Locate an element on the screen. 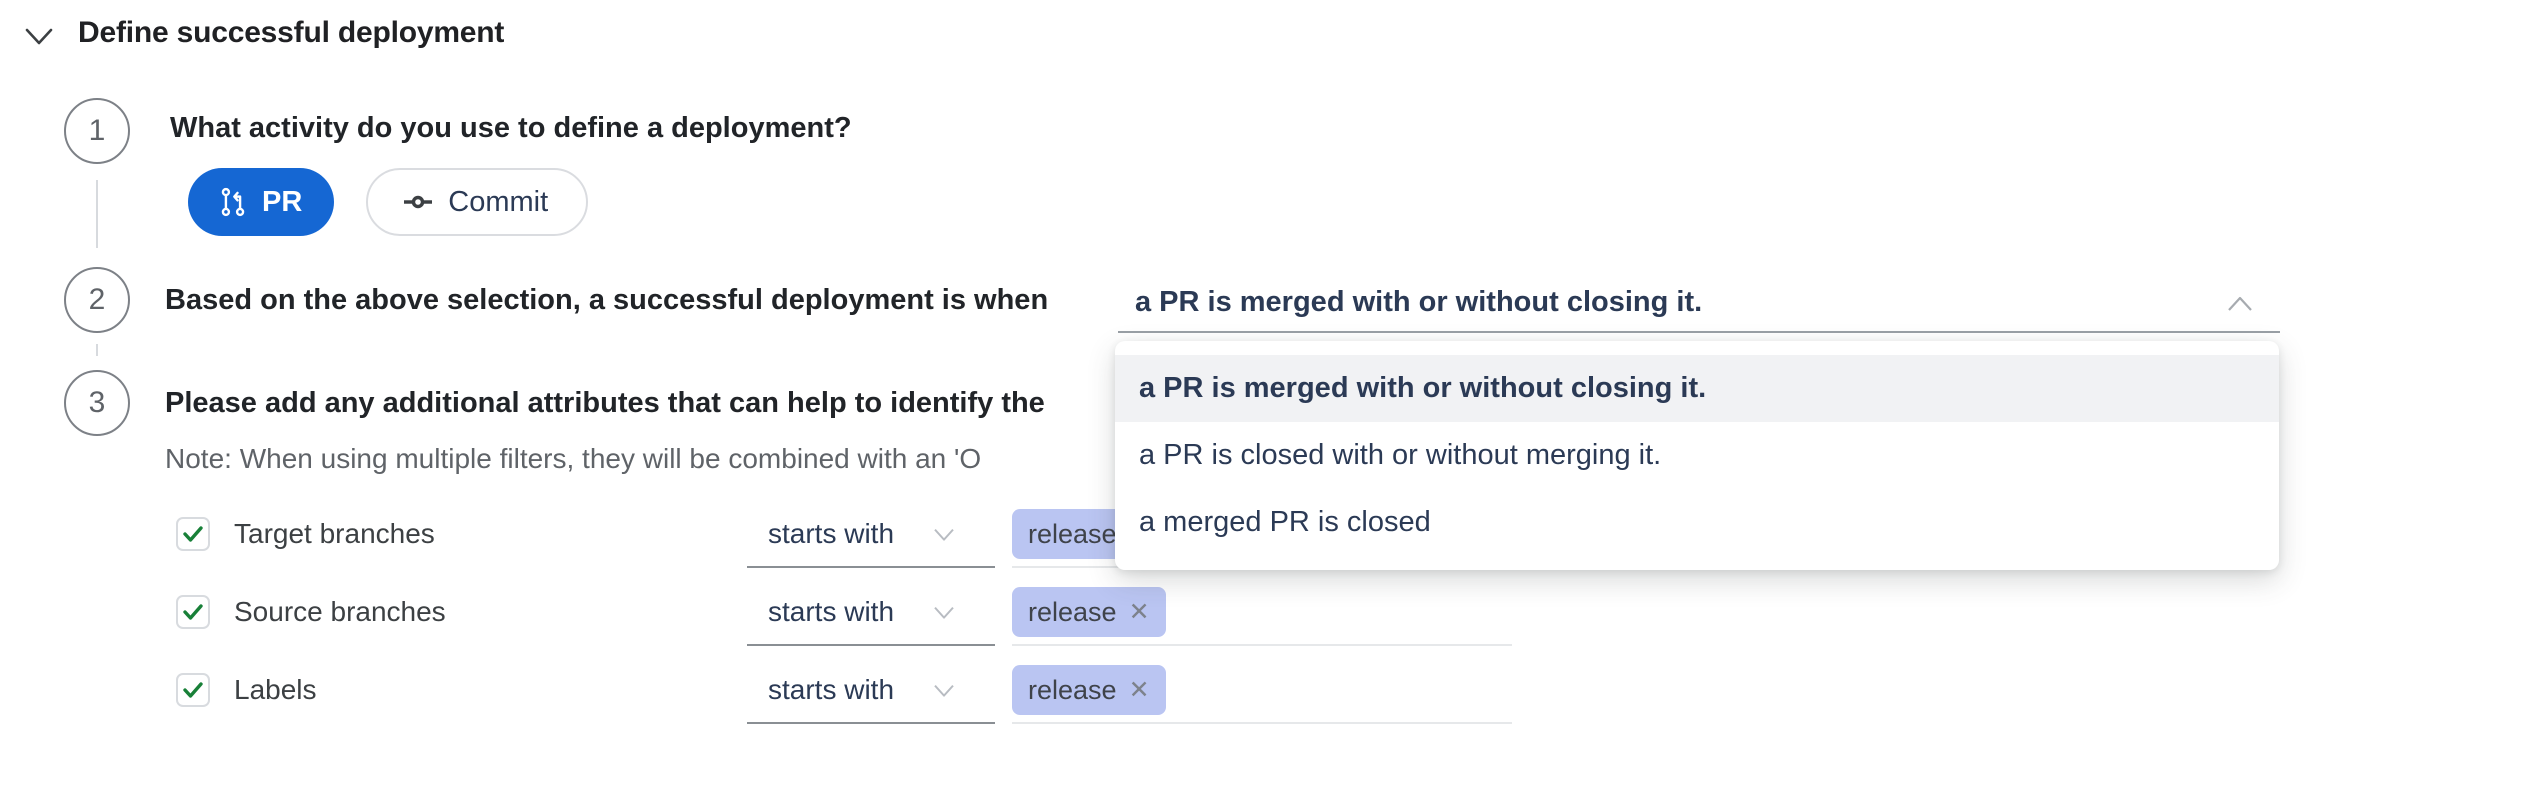 This screenshot has height=790, width=2530. filter-label: Labels is located at coordinates (275, 689).